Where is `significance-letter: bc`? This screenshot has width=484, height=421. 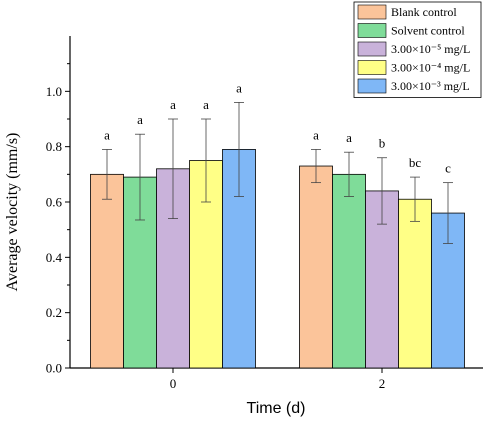
significance-letter: bc is located at coordinates (415, 162).